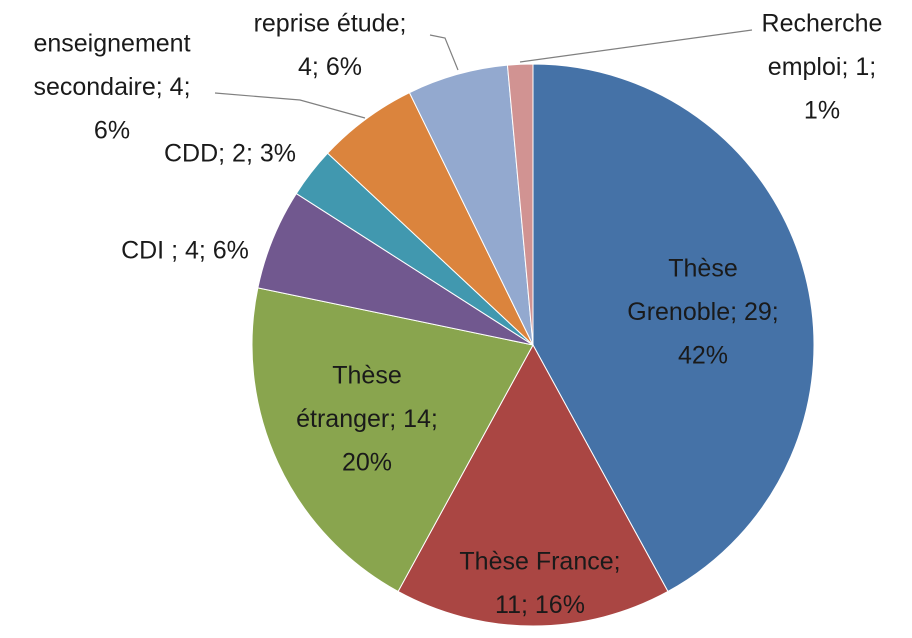 The width and height of the screenshot is (912, 638). What do you see at coordinates (822, 24) in the screenshot?
I see `data-label: Recherche` at bounding box center [822, 24].